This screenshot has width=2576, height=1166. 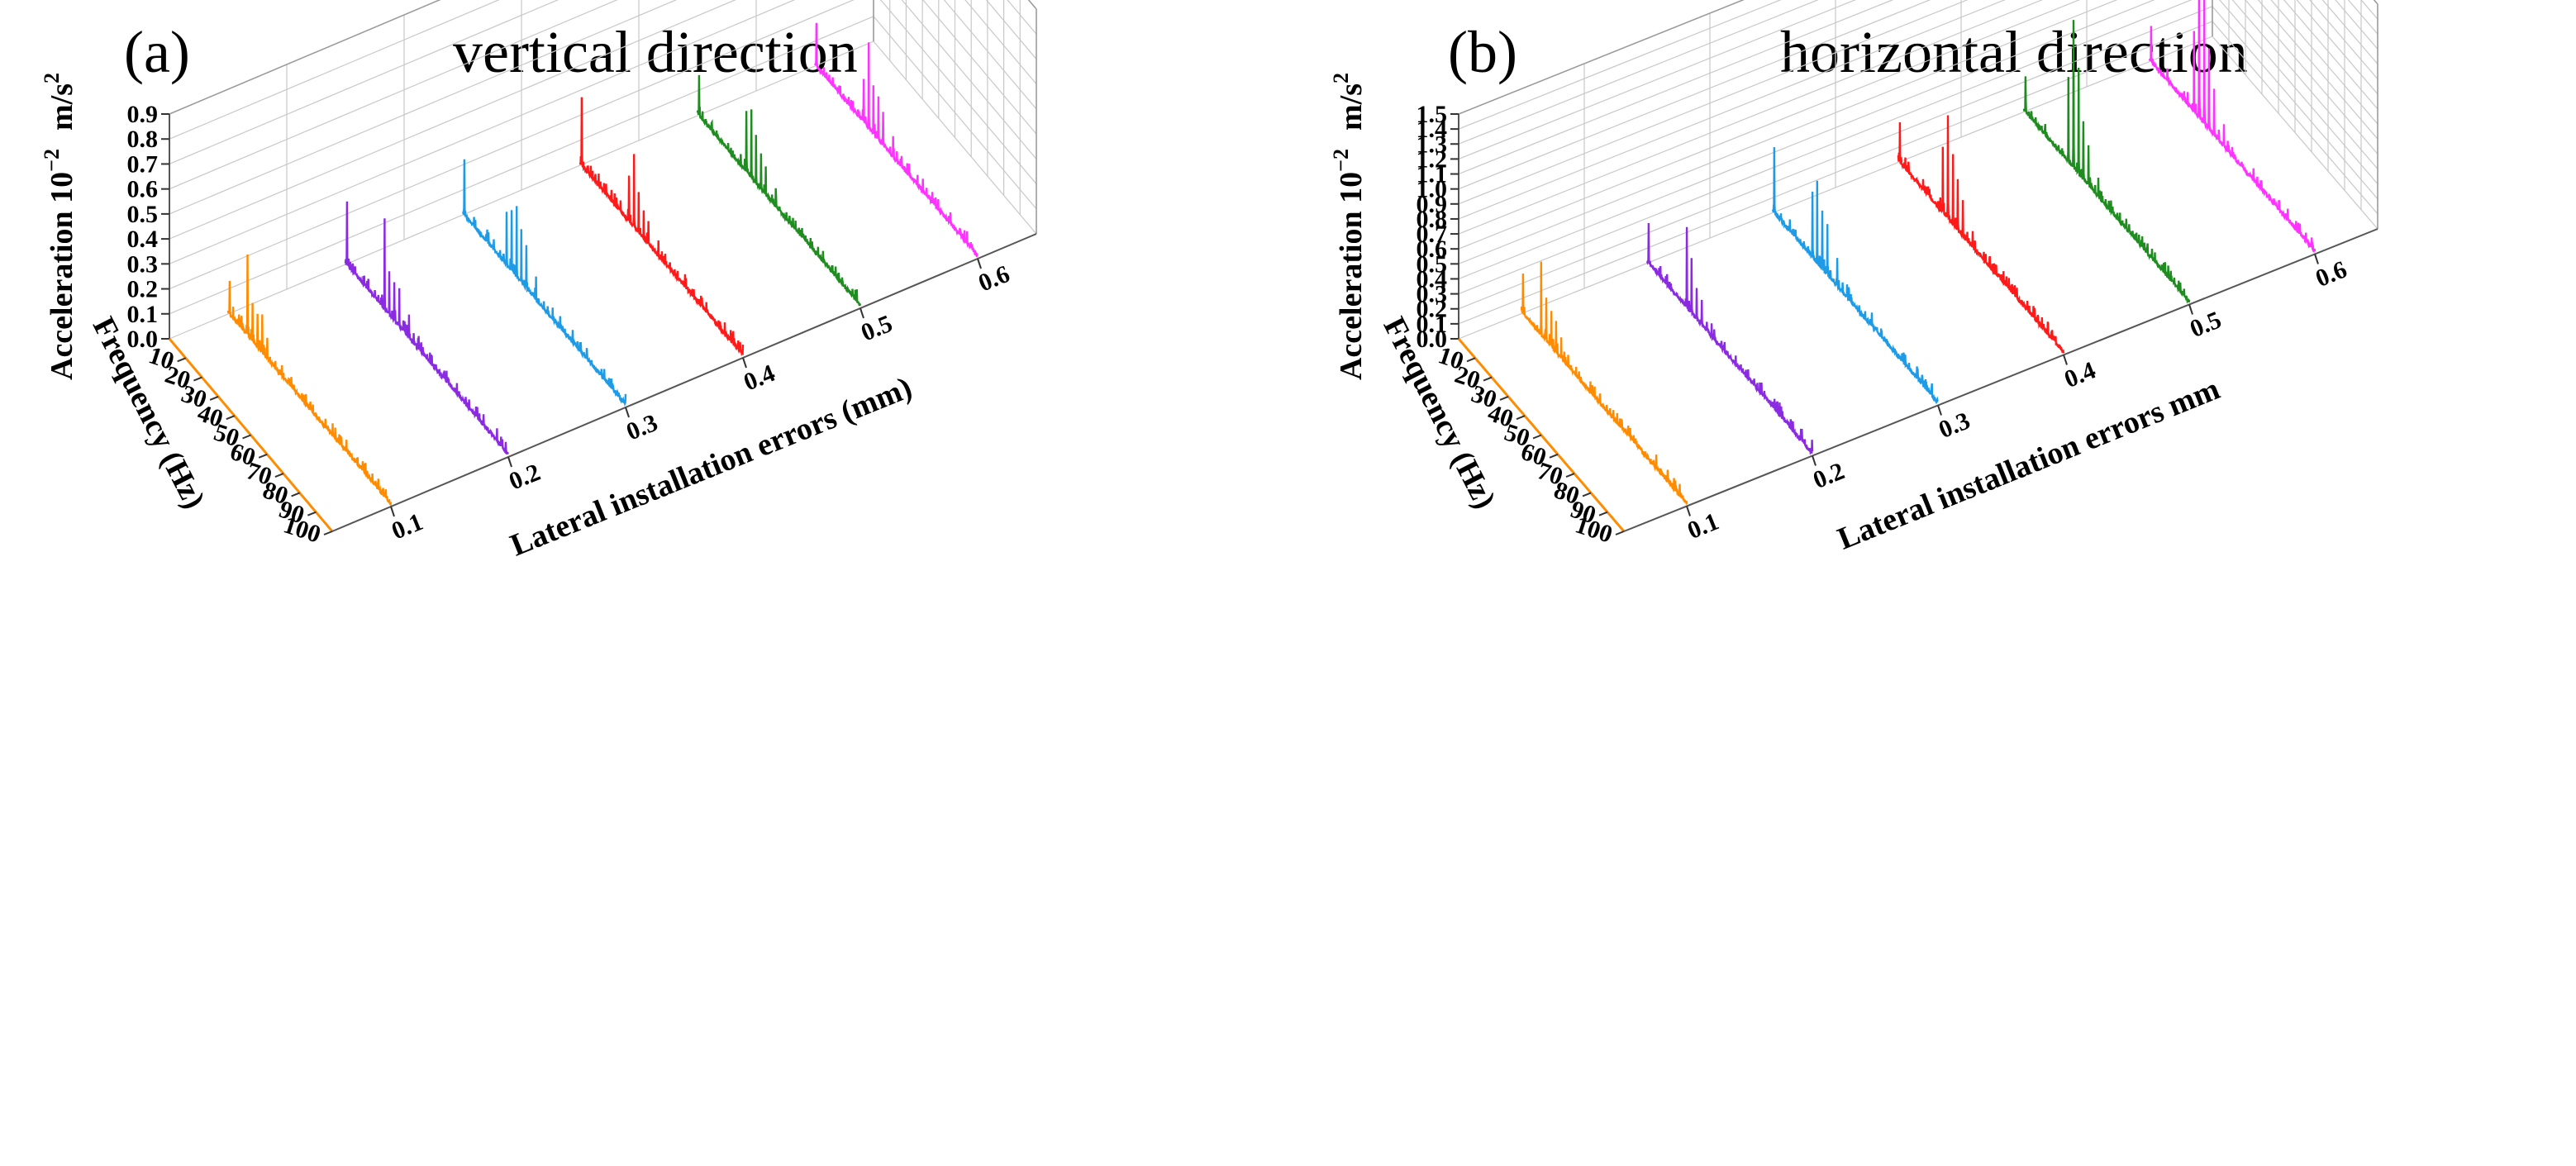 What do you see at coordinates (1433, 159) in the screenshot?
I see `z-tick-label: 1.2` at bounding box center [1433, 159].